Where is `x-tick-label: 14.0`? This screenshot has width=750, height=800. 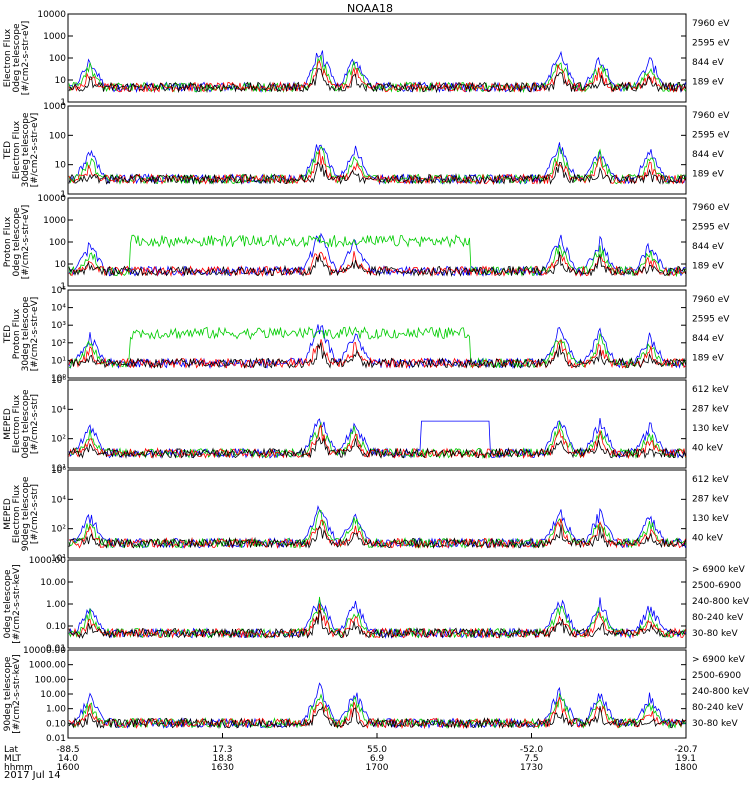 x-tick-label: 14.0 is located at coordinates (68, 759).